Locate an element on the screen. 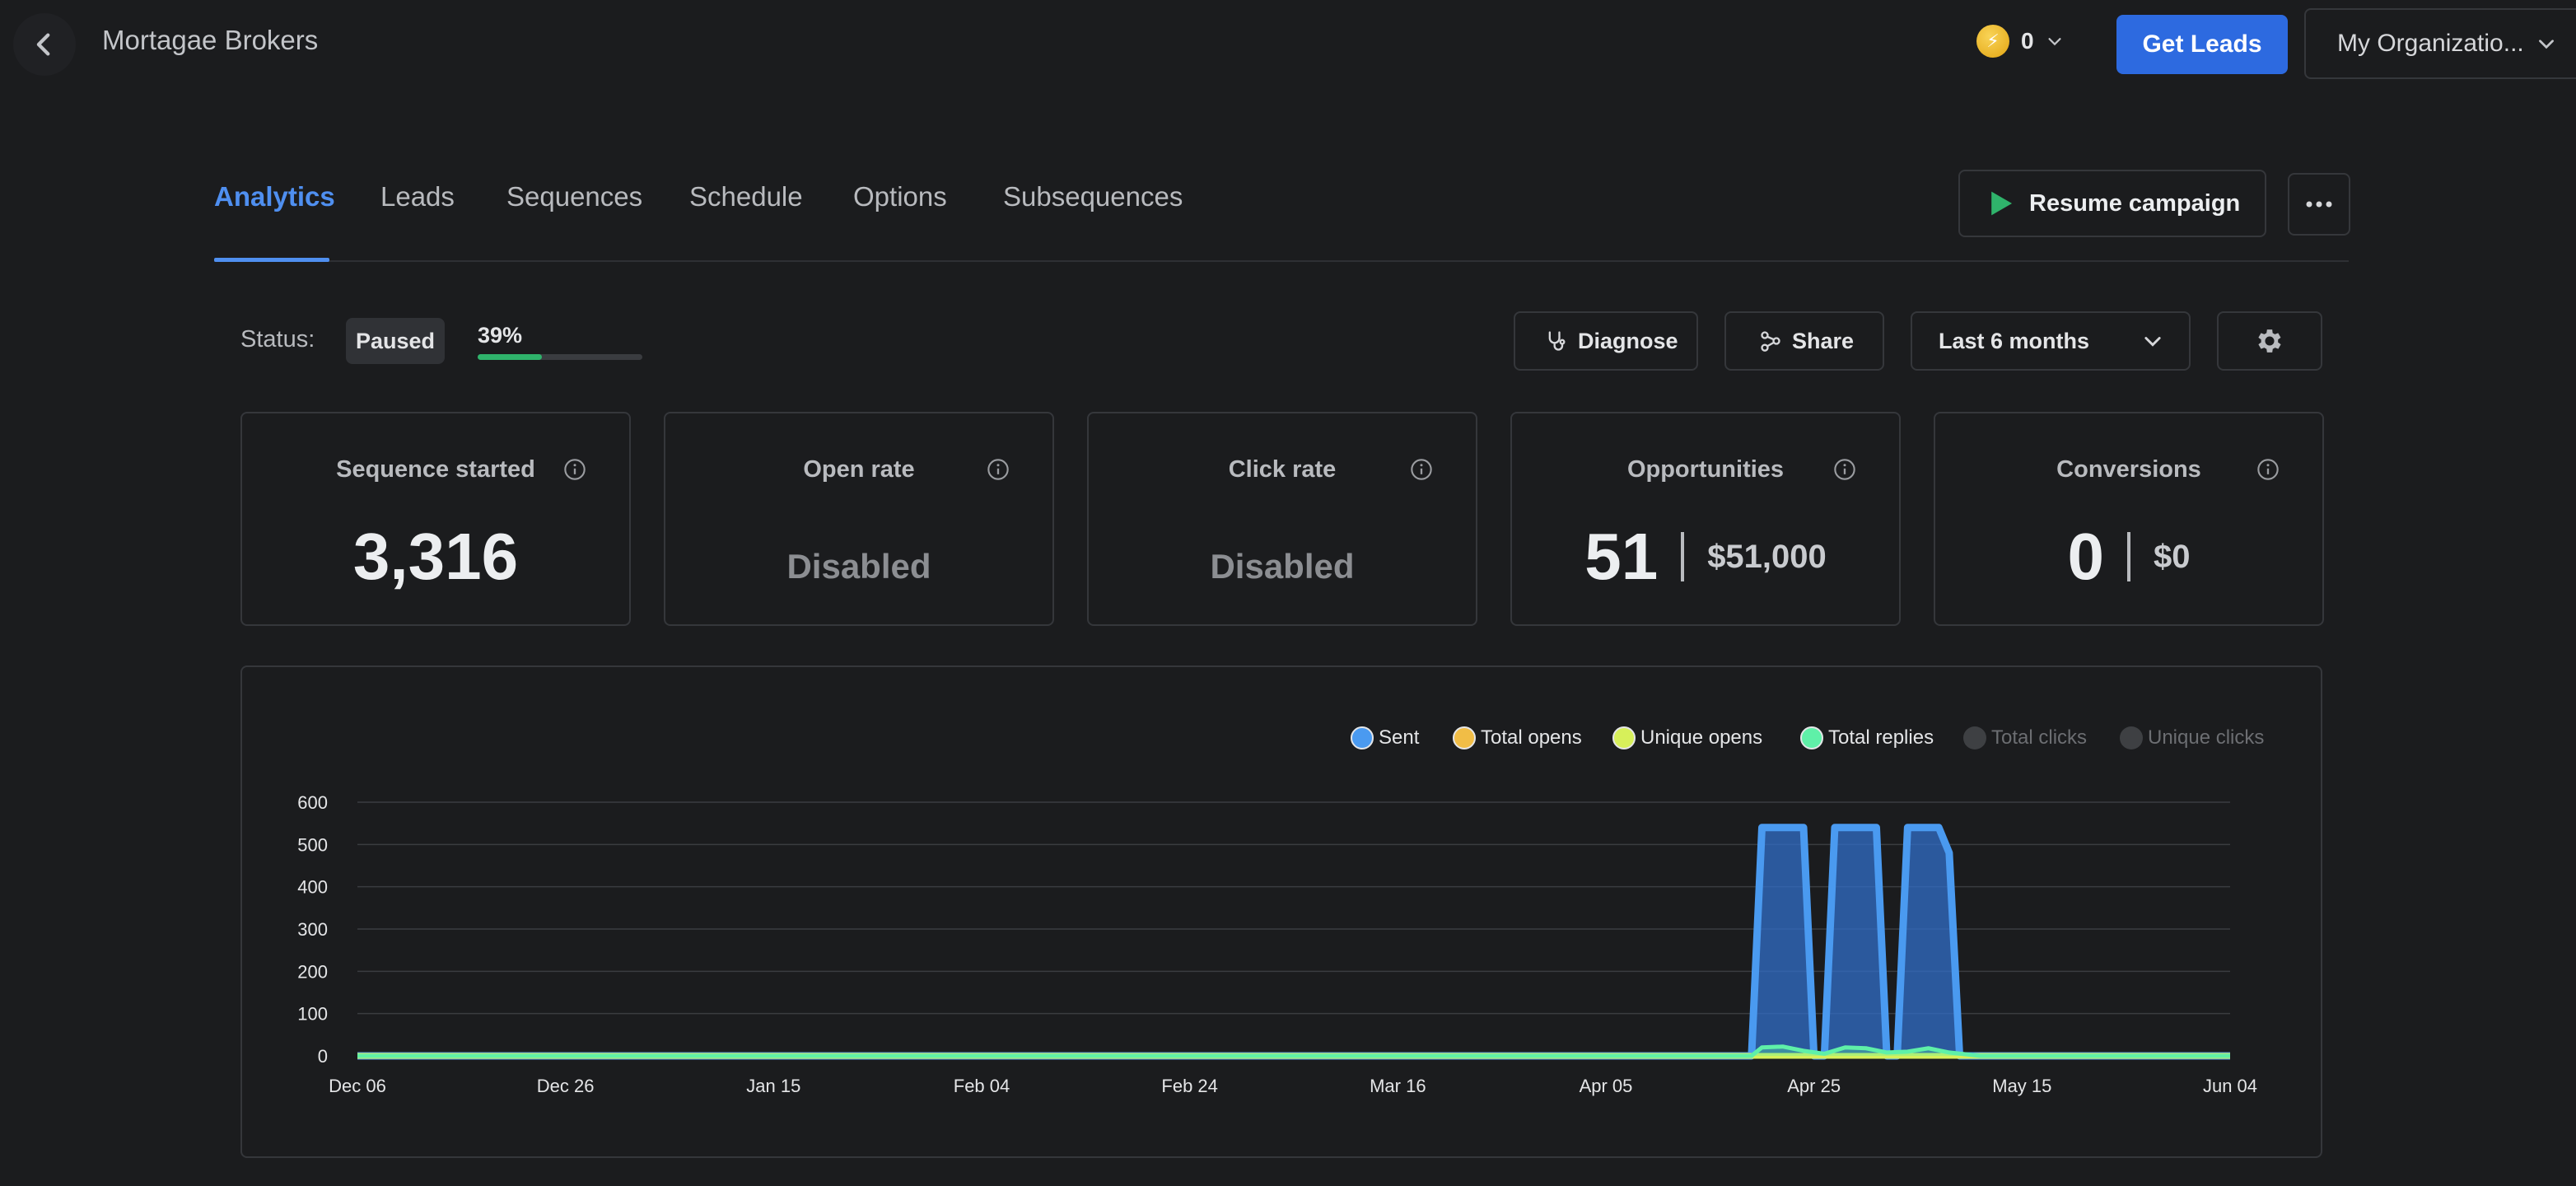  x-tick-label: Apr 25 is located at coordinates (1814, 1086).